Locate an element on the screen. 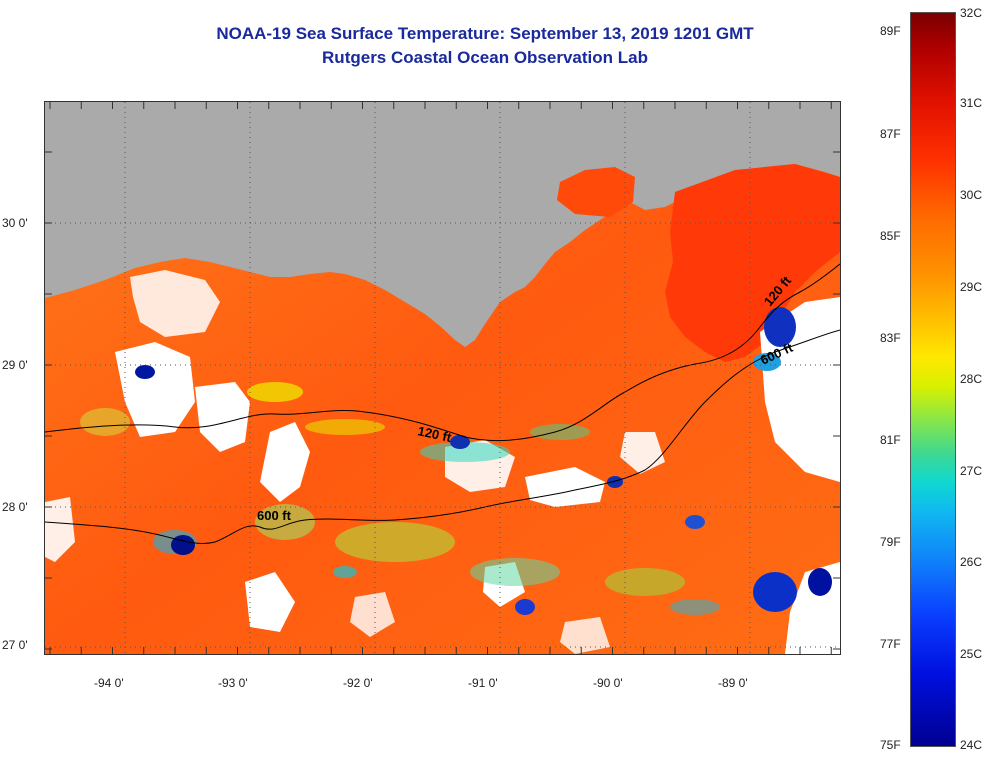  colorbar-c-32: 32C is located at coordinates (971, 13).